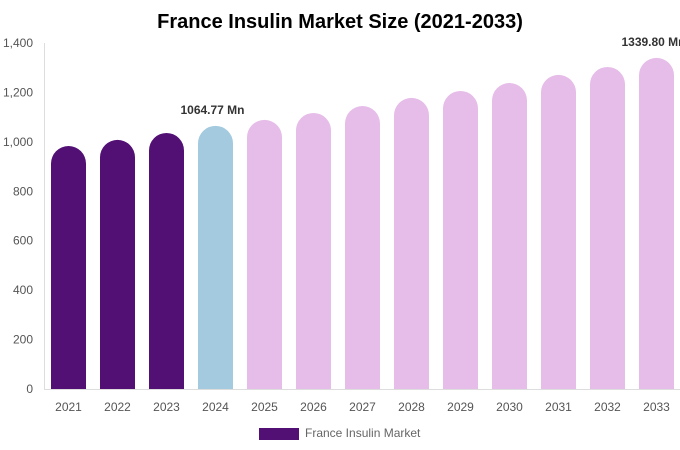  I want to click on x-tick-label: 2029, so click(460, 407).